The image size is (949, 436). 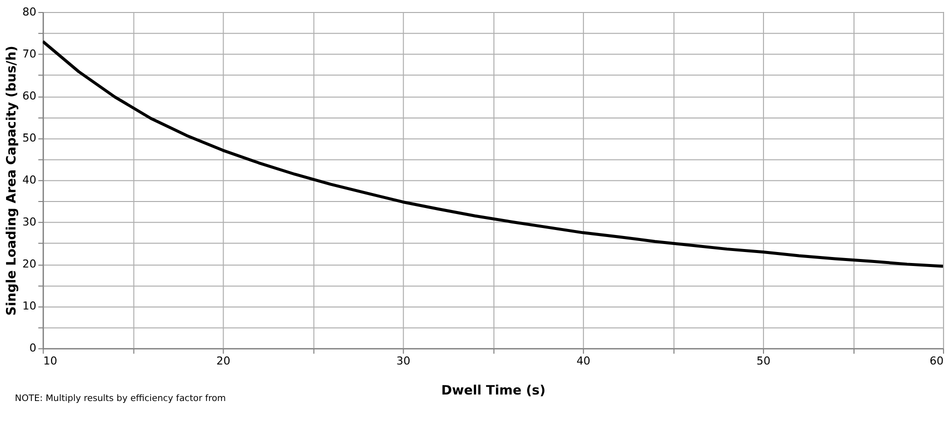 I want to click on x-axis-title: Dwell Time (s), so click(x=493, y=391).